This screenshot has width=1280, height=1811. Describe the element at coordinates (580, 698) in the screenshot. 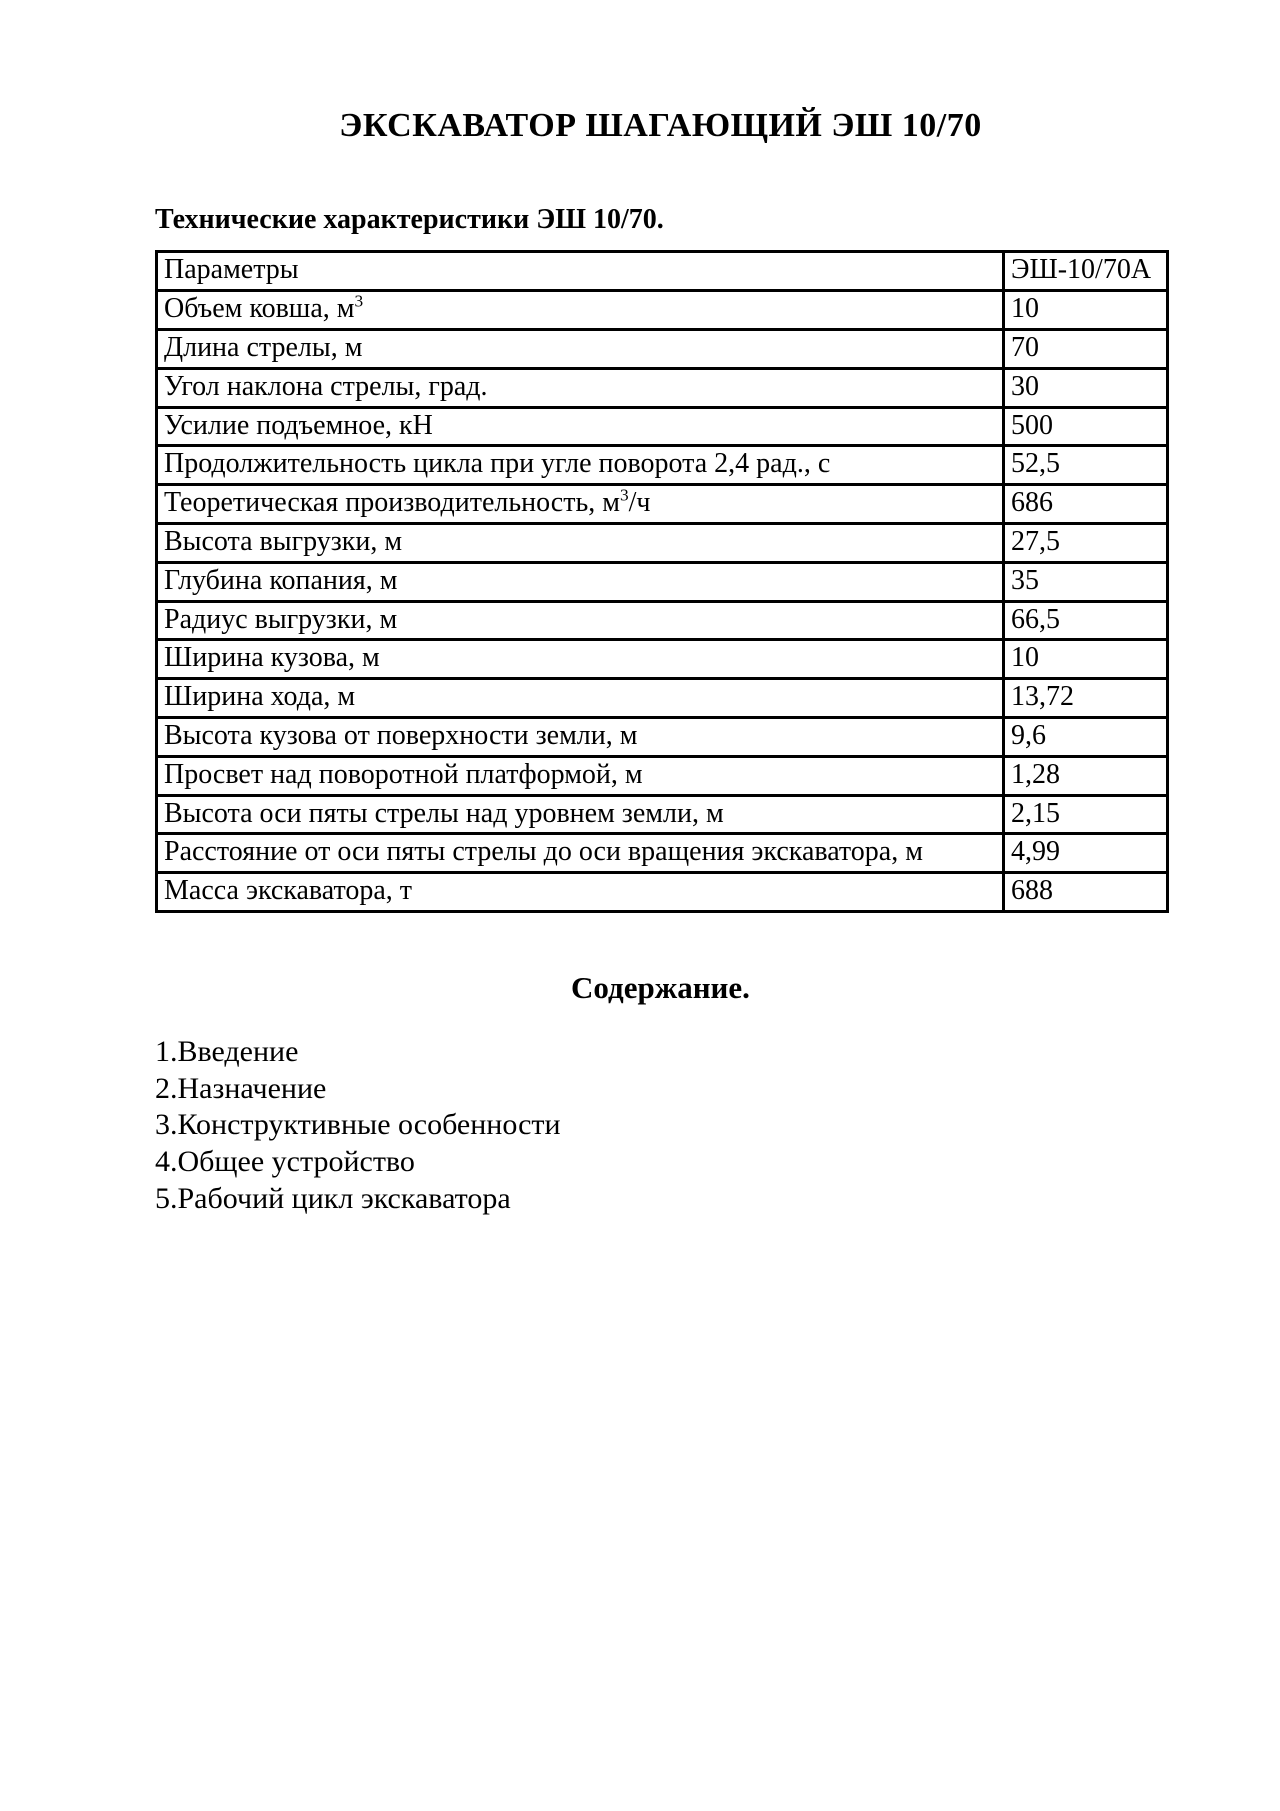

I see `param-cell: Ширина хода, м` at that location.